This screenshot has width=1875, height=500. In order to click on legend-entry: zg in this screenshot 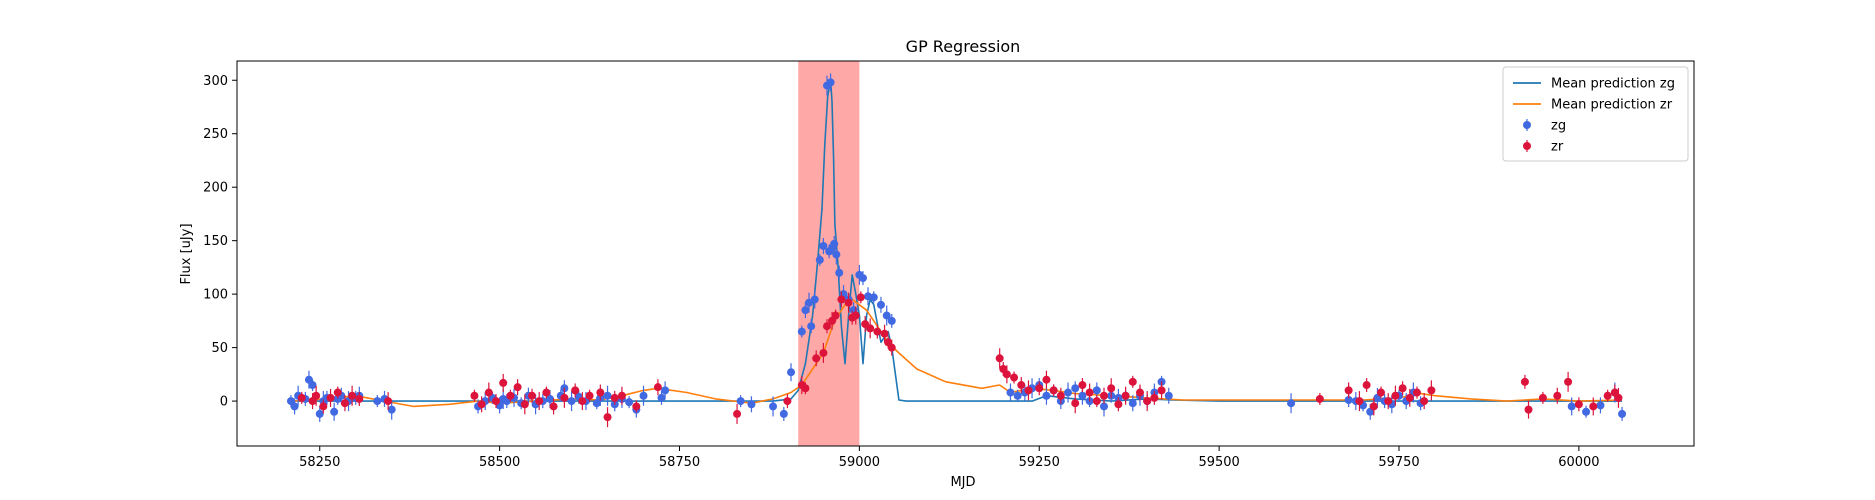, I will do `click(1544, 126)`.